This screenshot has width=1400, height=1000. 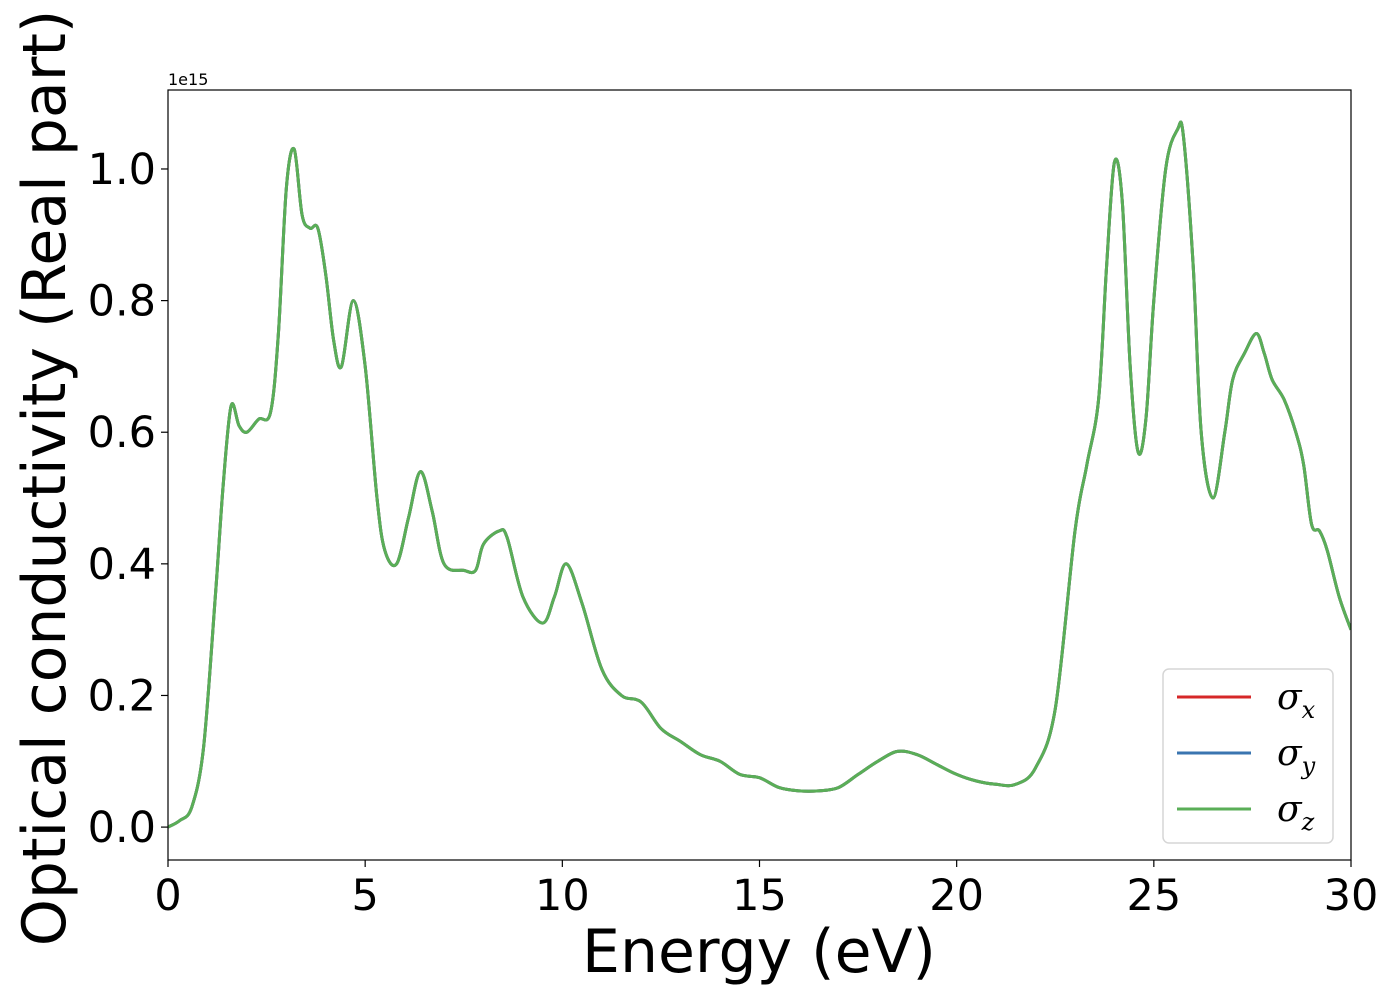 I want to click on y-tick-label: 0.6, so click(x=122, y=433).